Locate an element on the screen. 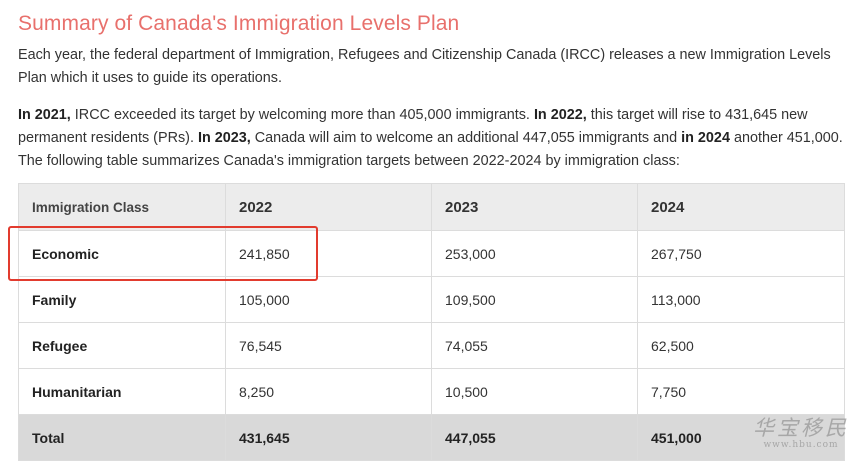  header-2022: 2022 is located at coordinates (328, 207).